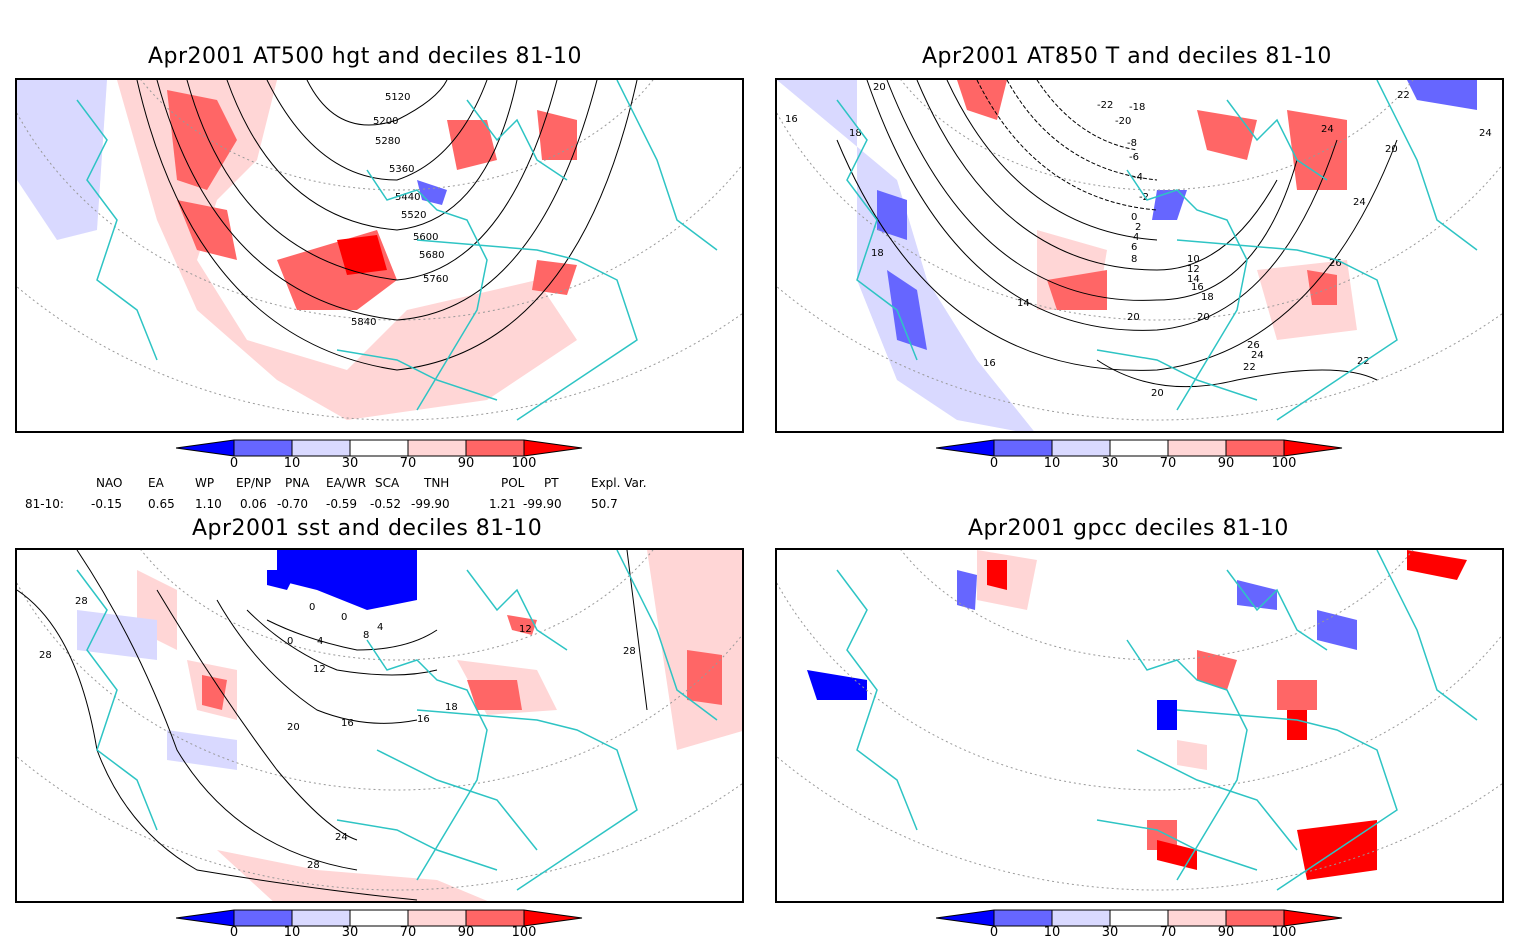 This screenshot has width=1520, height=940. I want to click on contour-label: 4, so click(320, 641).